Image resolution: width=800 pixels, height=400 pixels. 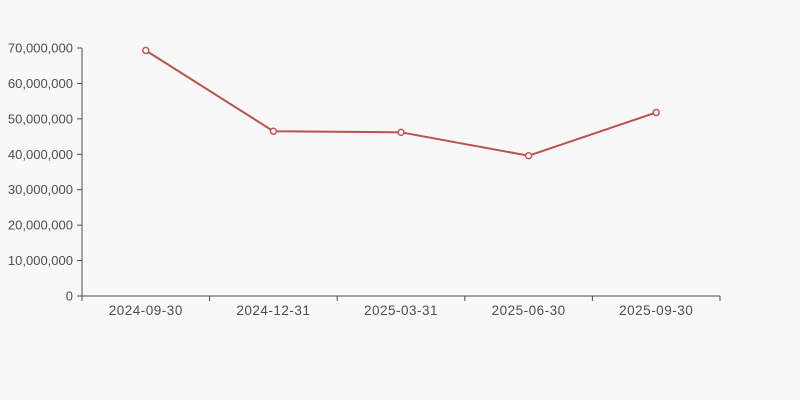 What do you see at coordinates (69, 296) in the screenshot?
I see `y-axis-tick-label: 0` at bounding box center [69, 296].